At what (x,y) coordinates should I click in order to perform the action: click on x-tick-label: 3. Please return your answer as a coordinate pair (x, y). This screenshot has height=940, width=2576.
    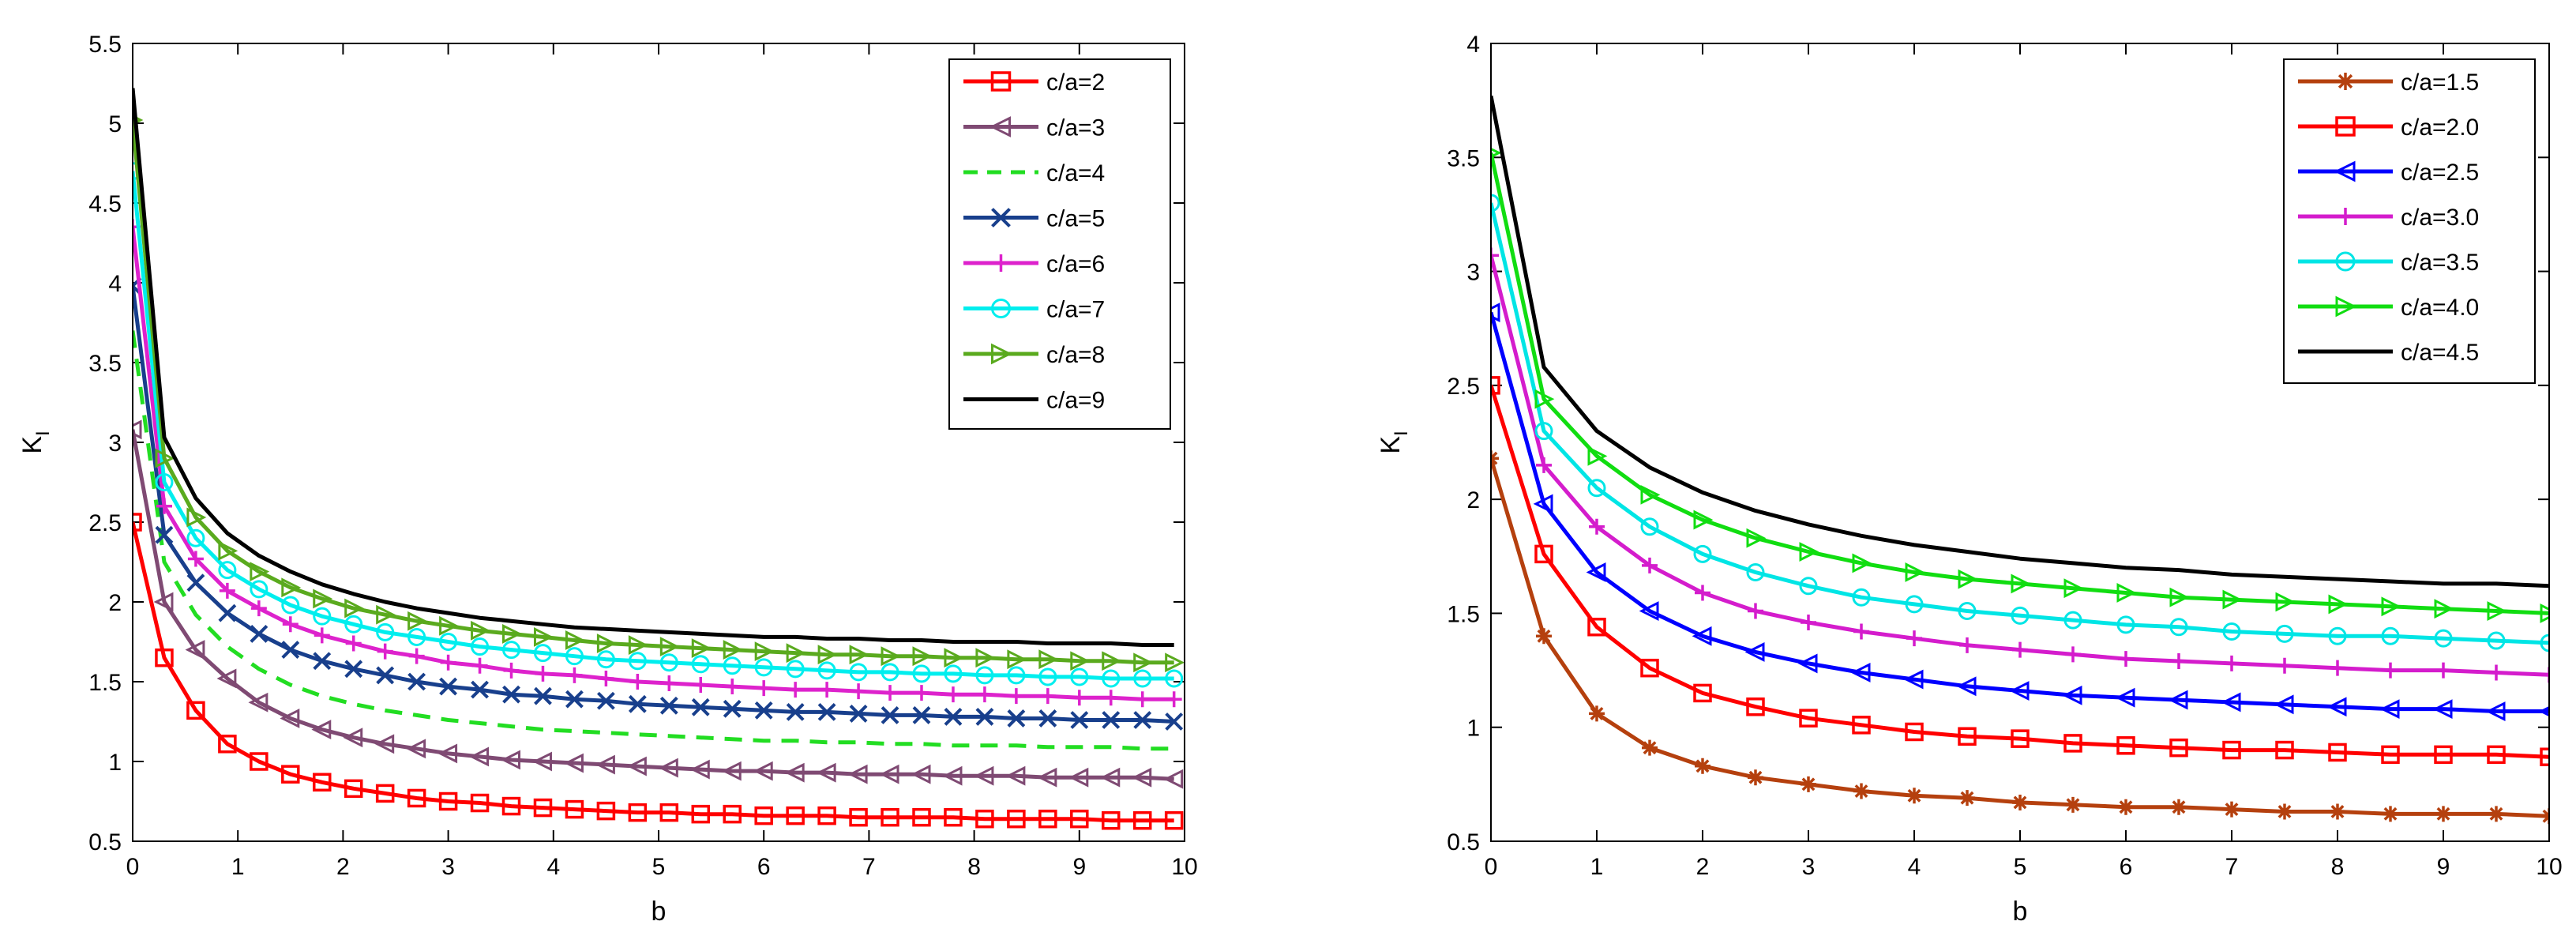
    Looking at the image, I should click on (1809, 867).